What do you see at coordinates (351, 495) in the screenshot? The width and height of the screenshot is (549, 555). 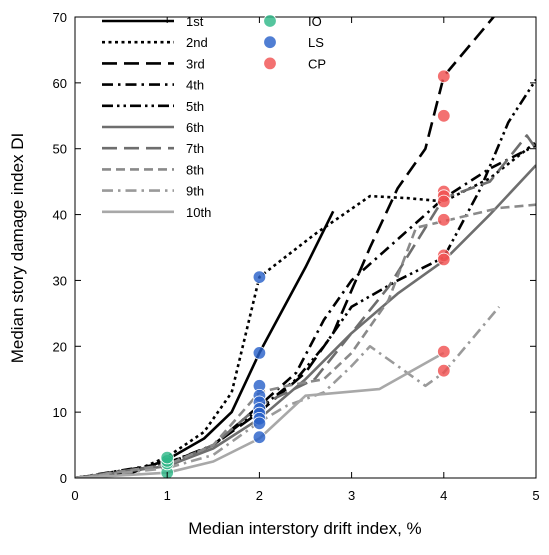 I see `x-tick-label: 3` at bounding box center [351, 495].